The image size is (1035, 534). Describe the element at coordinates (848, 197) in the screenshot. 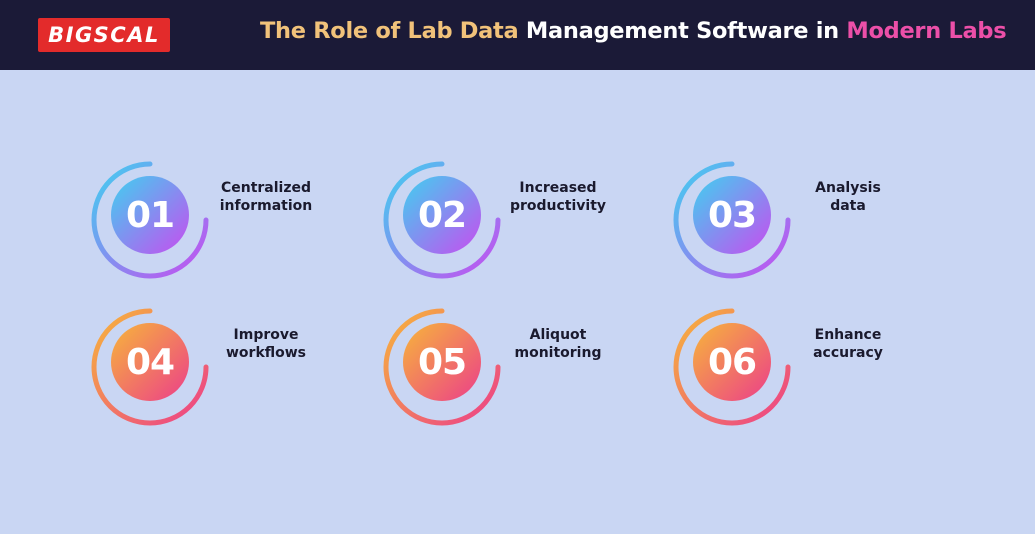

I see `step-label: Analysis data` at that location.